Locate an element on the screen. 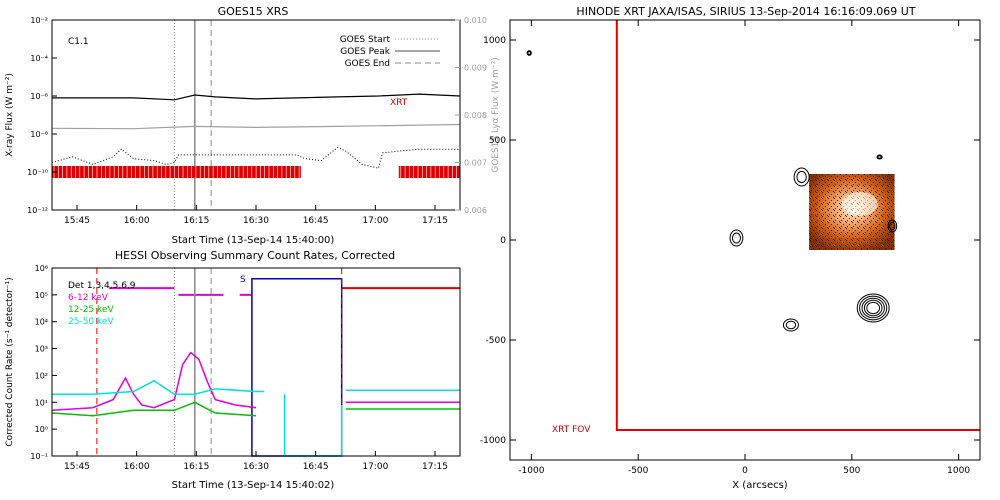 Image resolution: width=1000 pixels, height=500 pixels. hessi-y-tick-label: 10⁴ is located at coordinates (41, 322).